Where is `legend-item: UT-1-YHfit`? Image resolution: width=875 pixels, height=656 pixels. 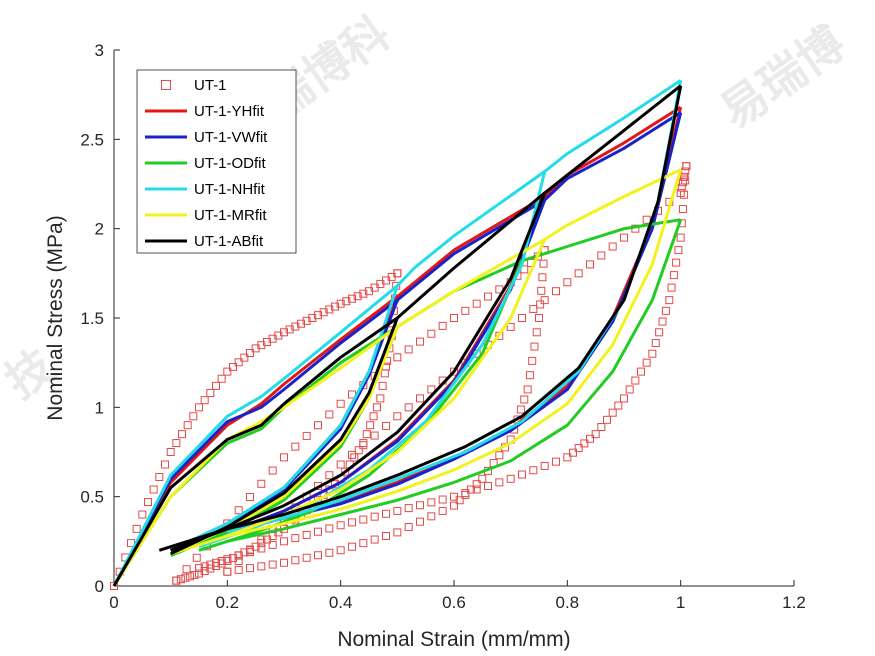
legend-item: UT-1-YHfit is located at coordinates (205, 111).